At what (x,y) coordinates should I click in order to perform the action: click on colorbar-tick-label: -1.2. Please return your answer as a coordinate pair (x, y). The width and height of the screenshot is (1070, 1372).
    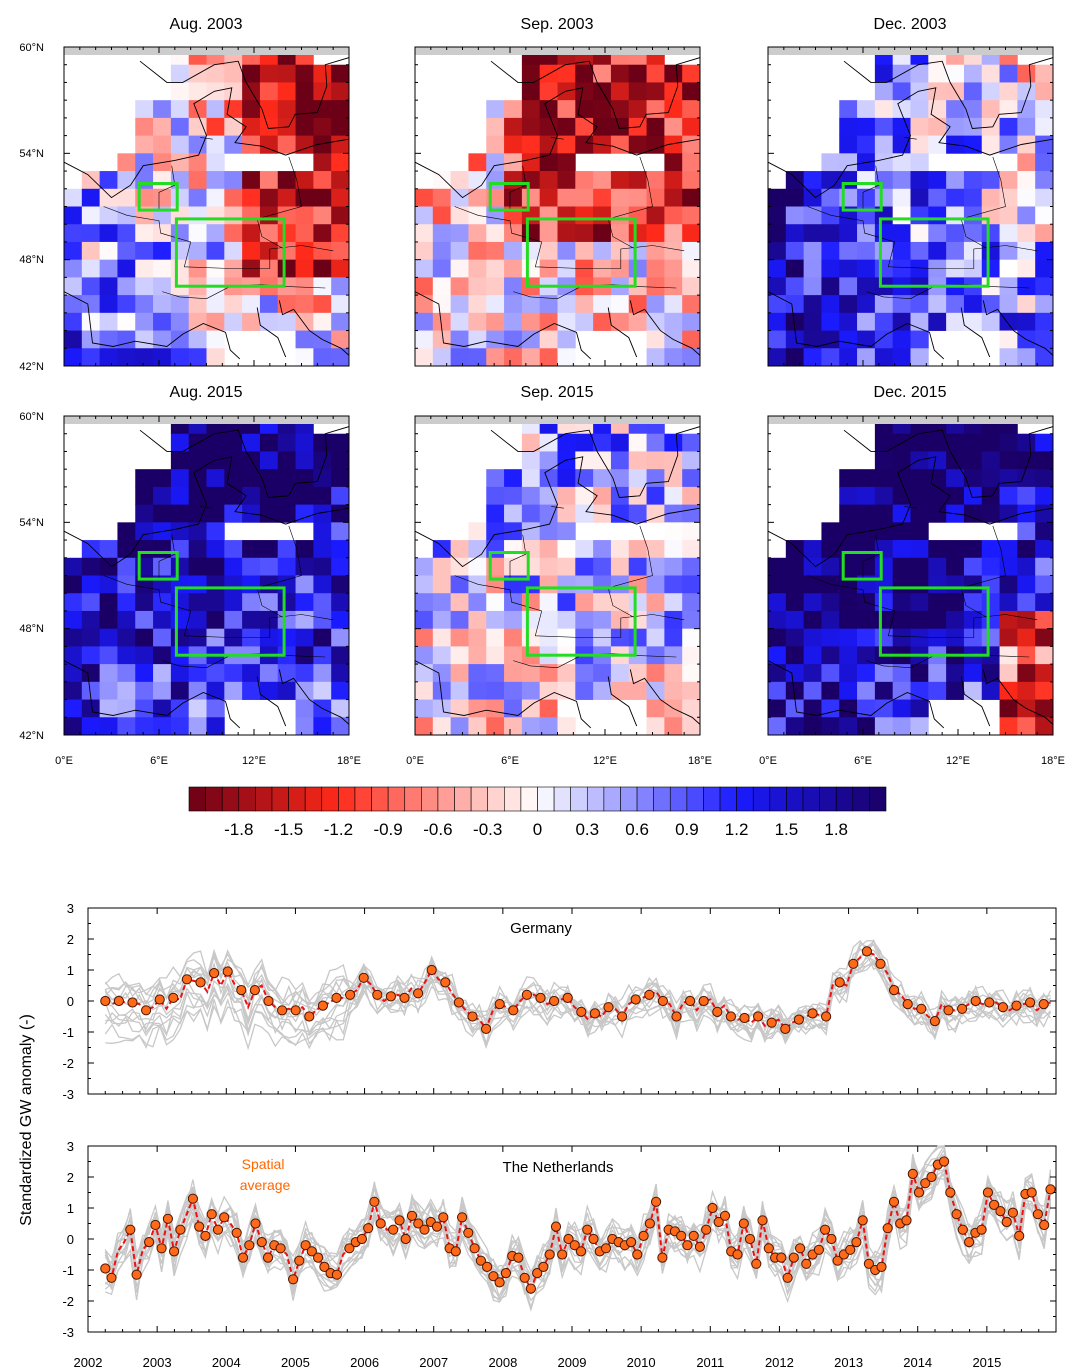
    Looking at the image, I should click on (338, 829).